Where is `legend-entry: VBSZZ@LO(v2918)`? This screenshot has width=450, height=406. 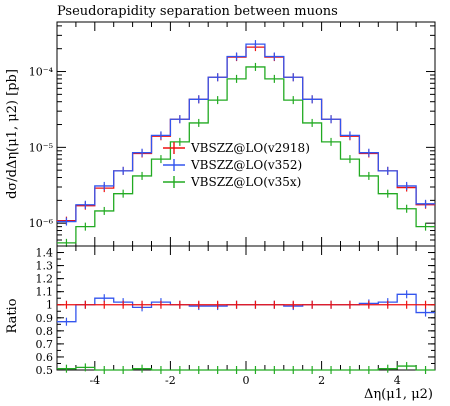 legend-entry: VBSZZ@LO(v2918) is located at coordinates (250, 148).